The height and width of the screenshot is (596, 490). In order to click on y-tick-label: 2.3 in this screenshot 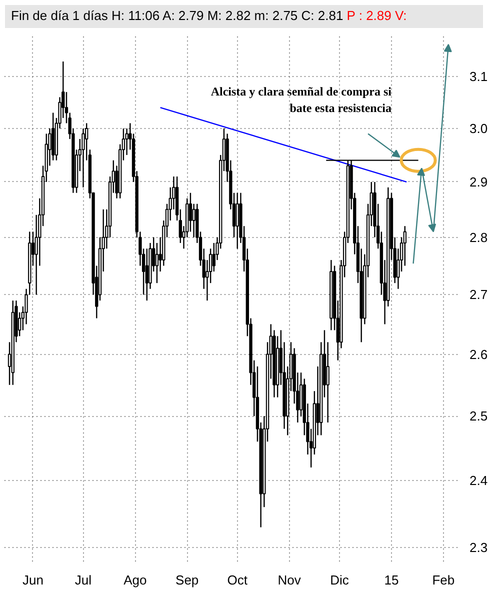, I will do `click(479, 548)`.